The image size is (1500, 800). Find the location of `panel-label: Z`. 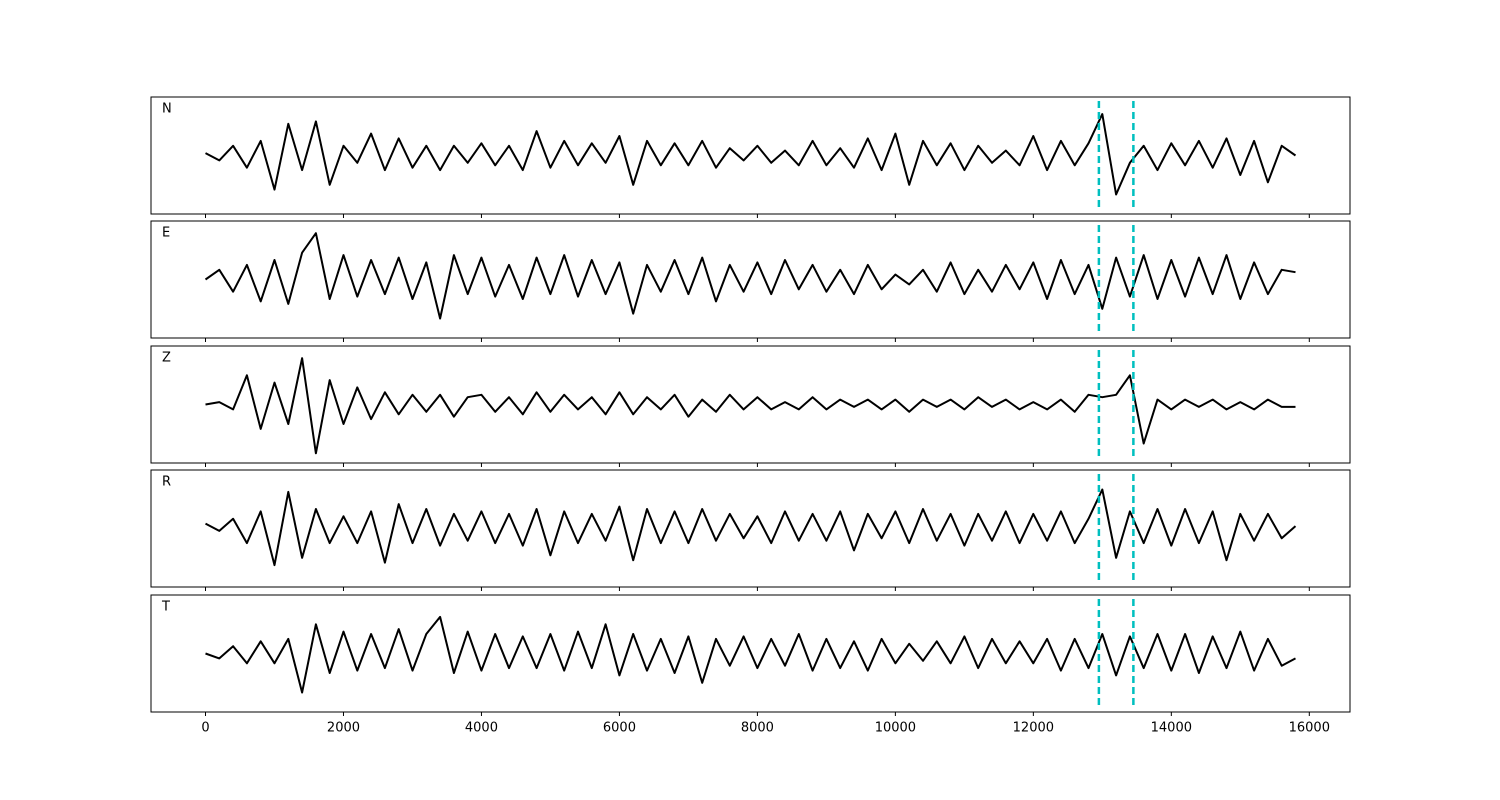

panel-label: Z is located at coordinates (166, 358).